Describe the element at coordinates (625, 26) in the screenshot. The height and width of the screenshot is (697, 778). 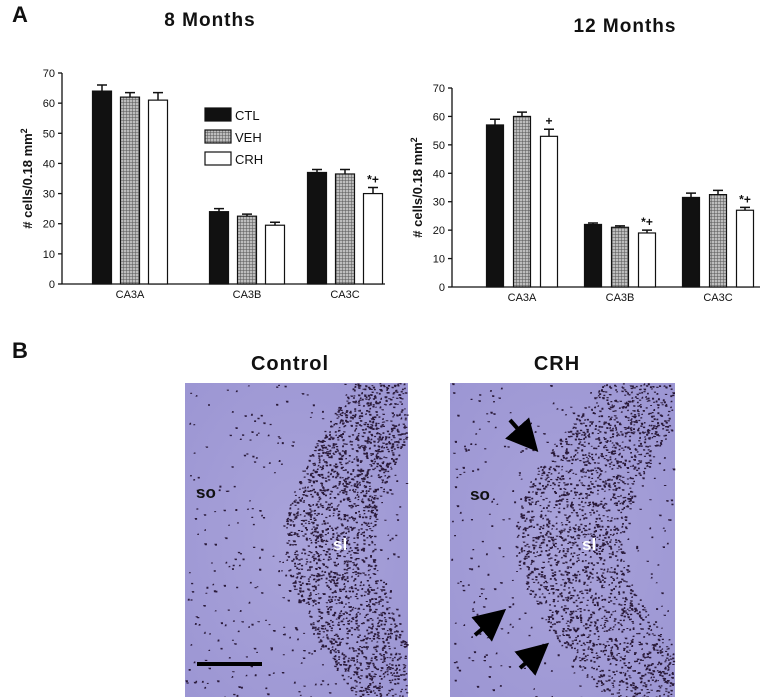
I see `chart-title: 12 Months` at that location.